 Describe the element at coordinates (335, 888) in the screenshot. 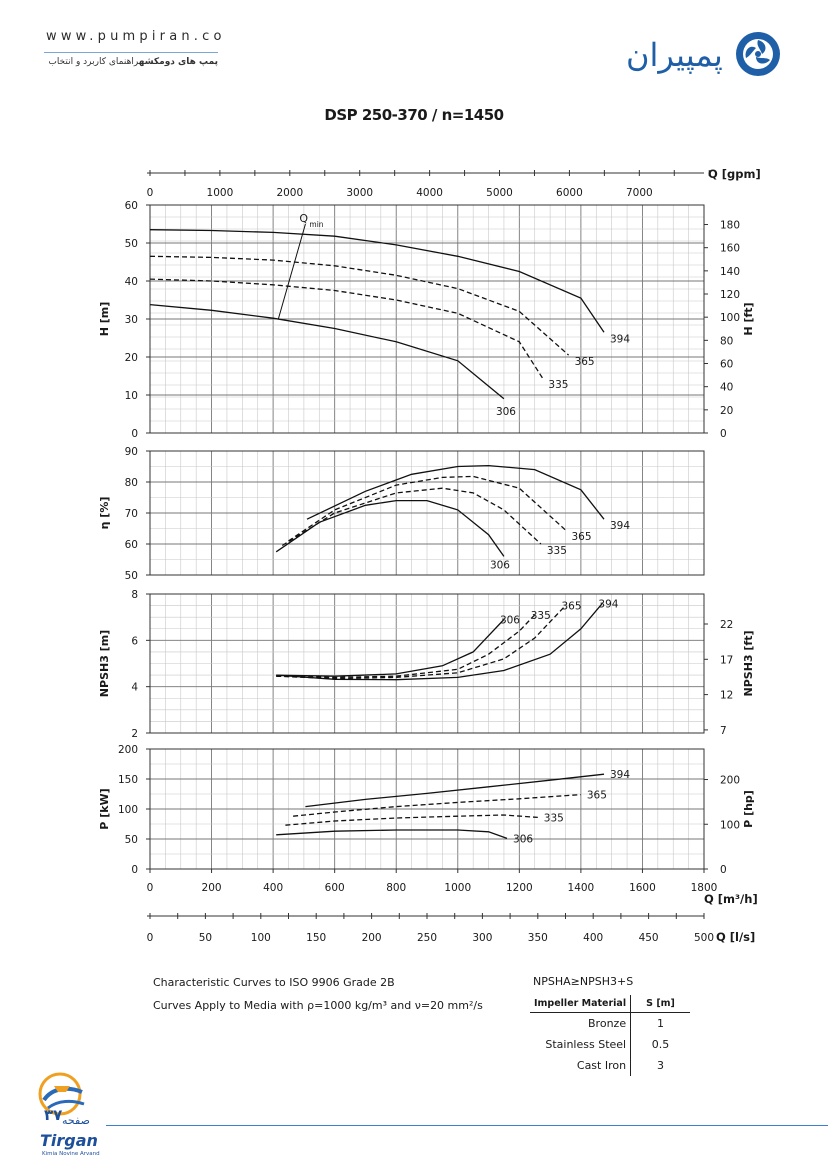

I see `x-tick-label: 600` at that location.